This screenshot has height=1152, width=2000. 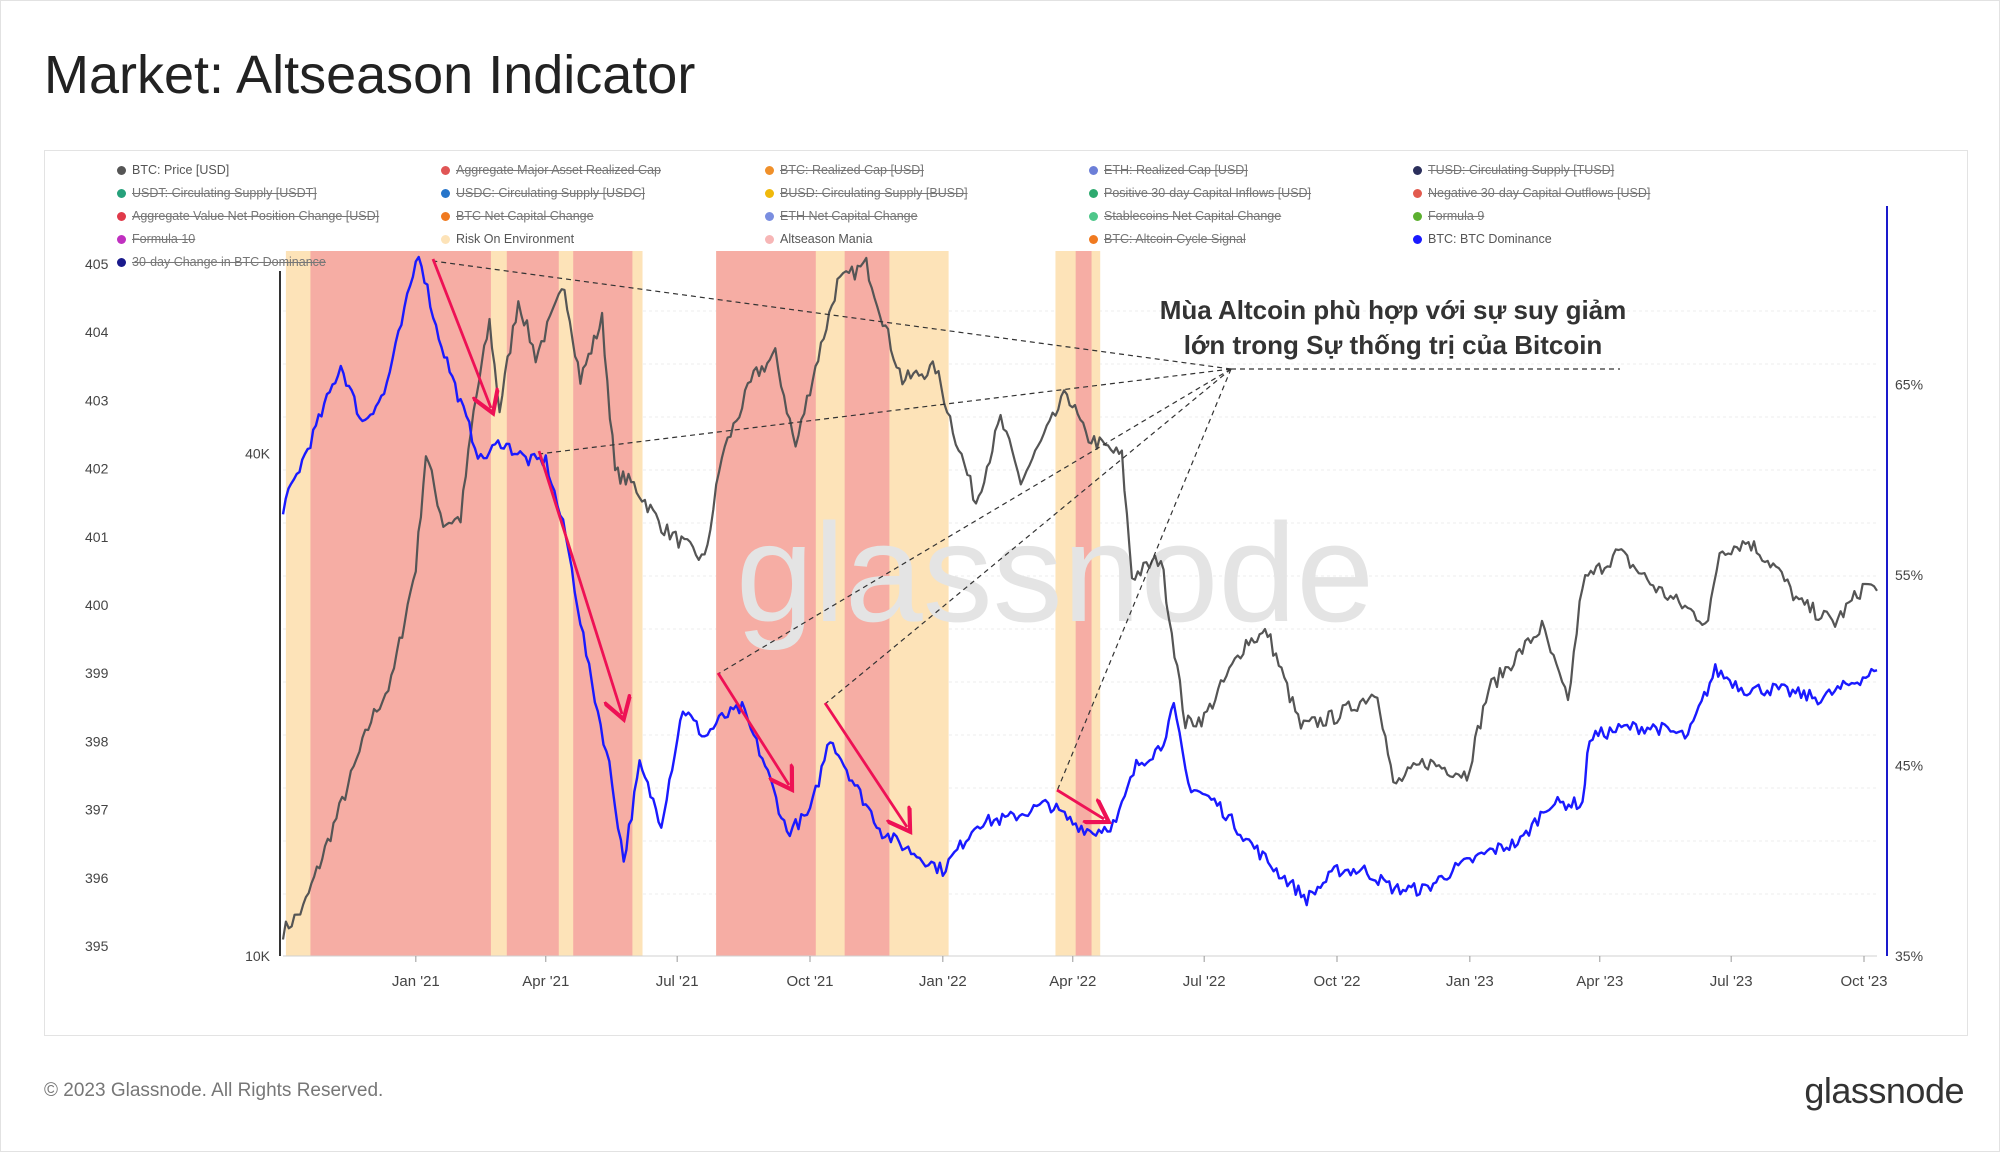 What do you see at coordinates (370, 75) in the screenshot?
I see `page-title: Market: Altseason Indicator` at bounding box center [370, 75].